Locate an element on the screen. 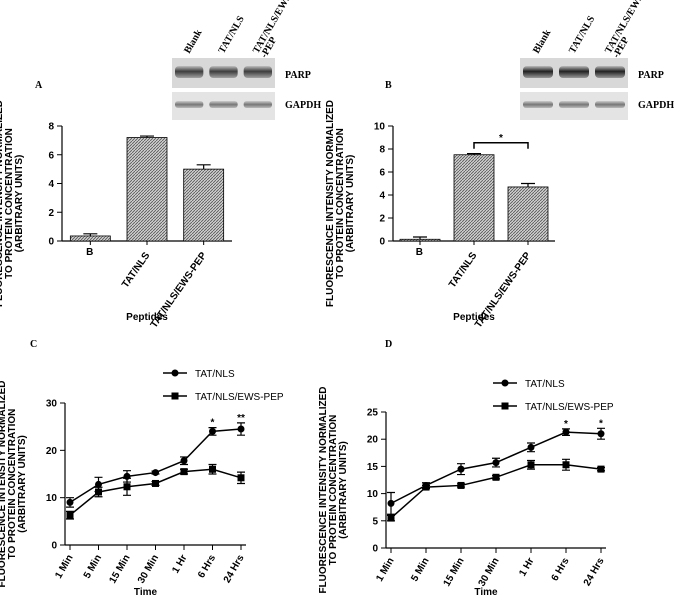 This screenshot has height=599, width=675. y-tick-label: 20 is located at coordinates (373, 440).